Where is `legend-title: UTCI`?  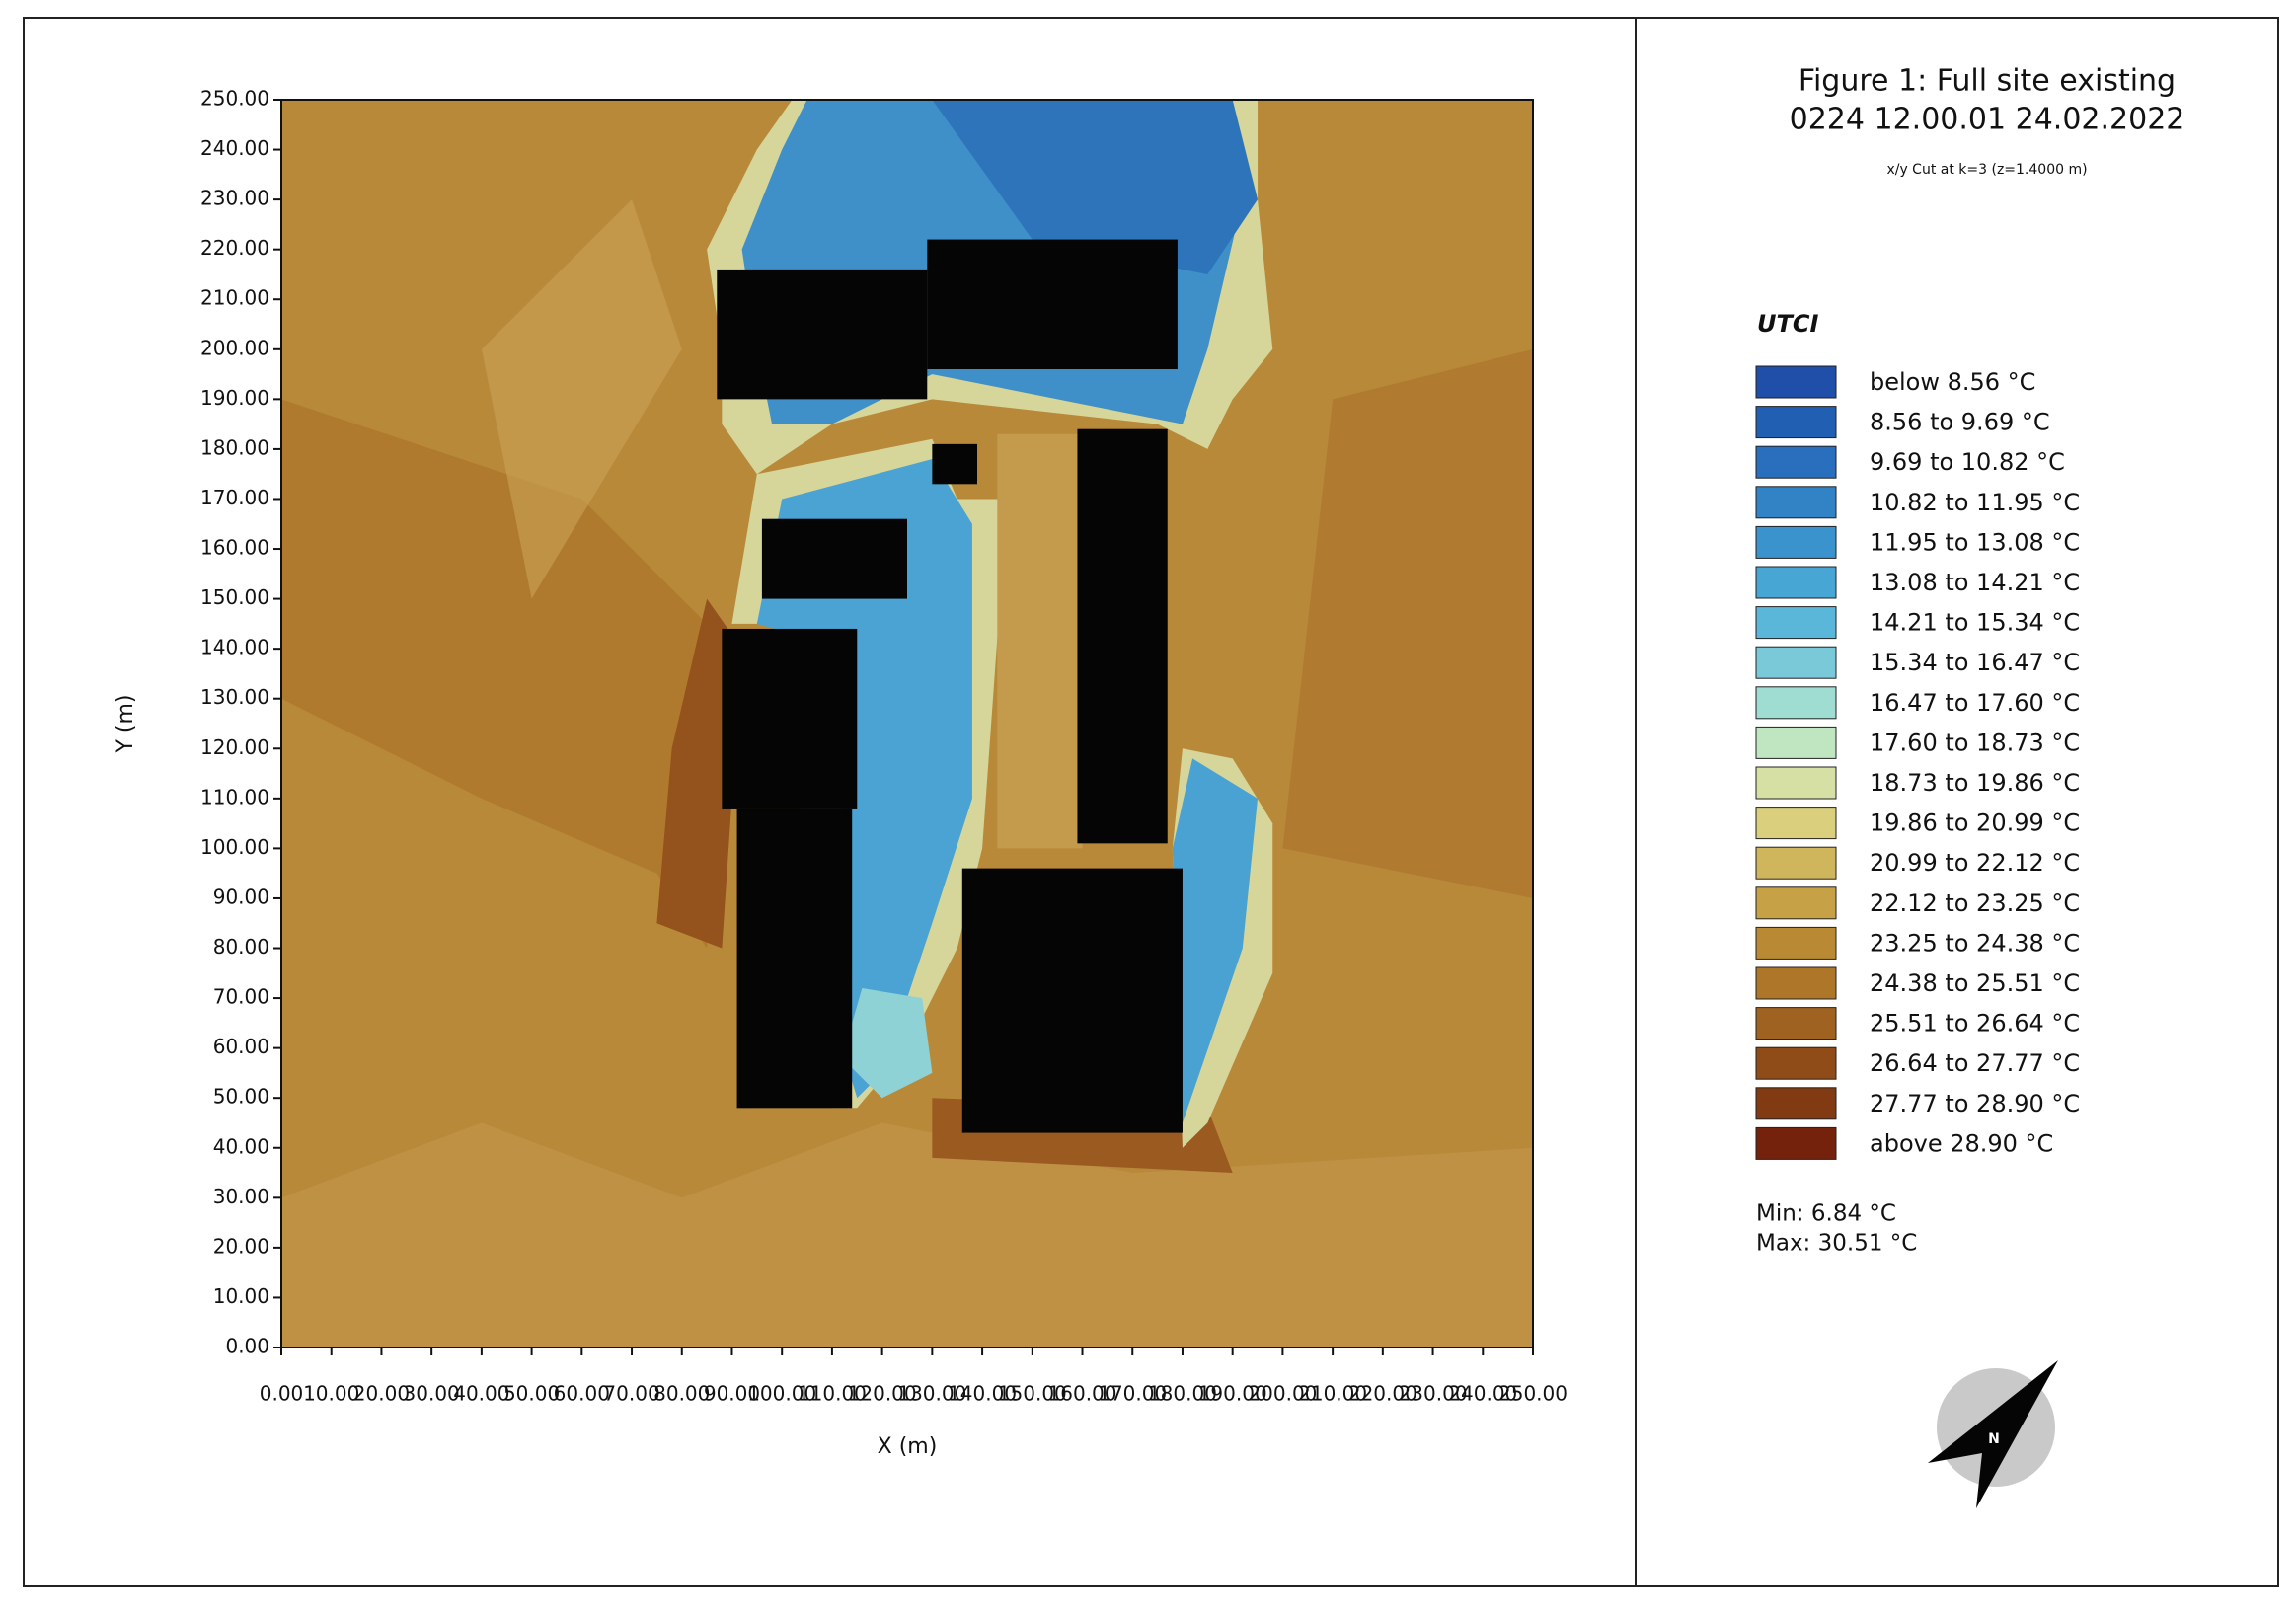
legend-title: UTCI is located at coordinates (1787, 324).